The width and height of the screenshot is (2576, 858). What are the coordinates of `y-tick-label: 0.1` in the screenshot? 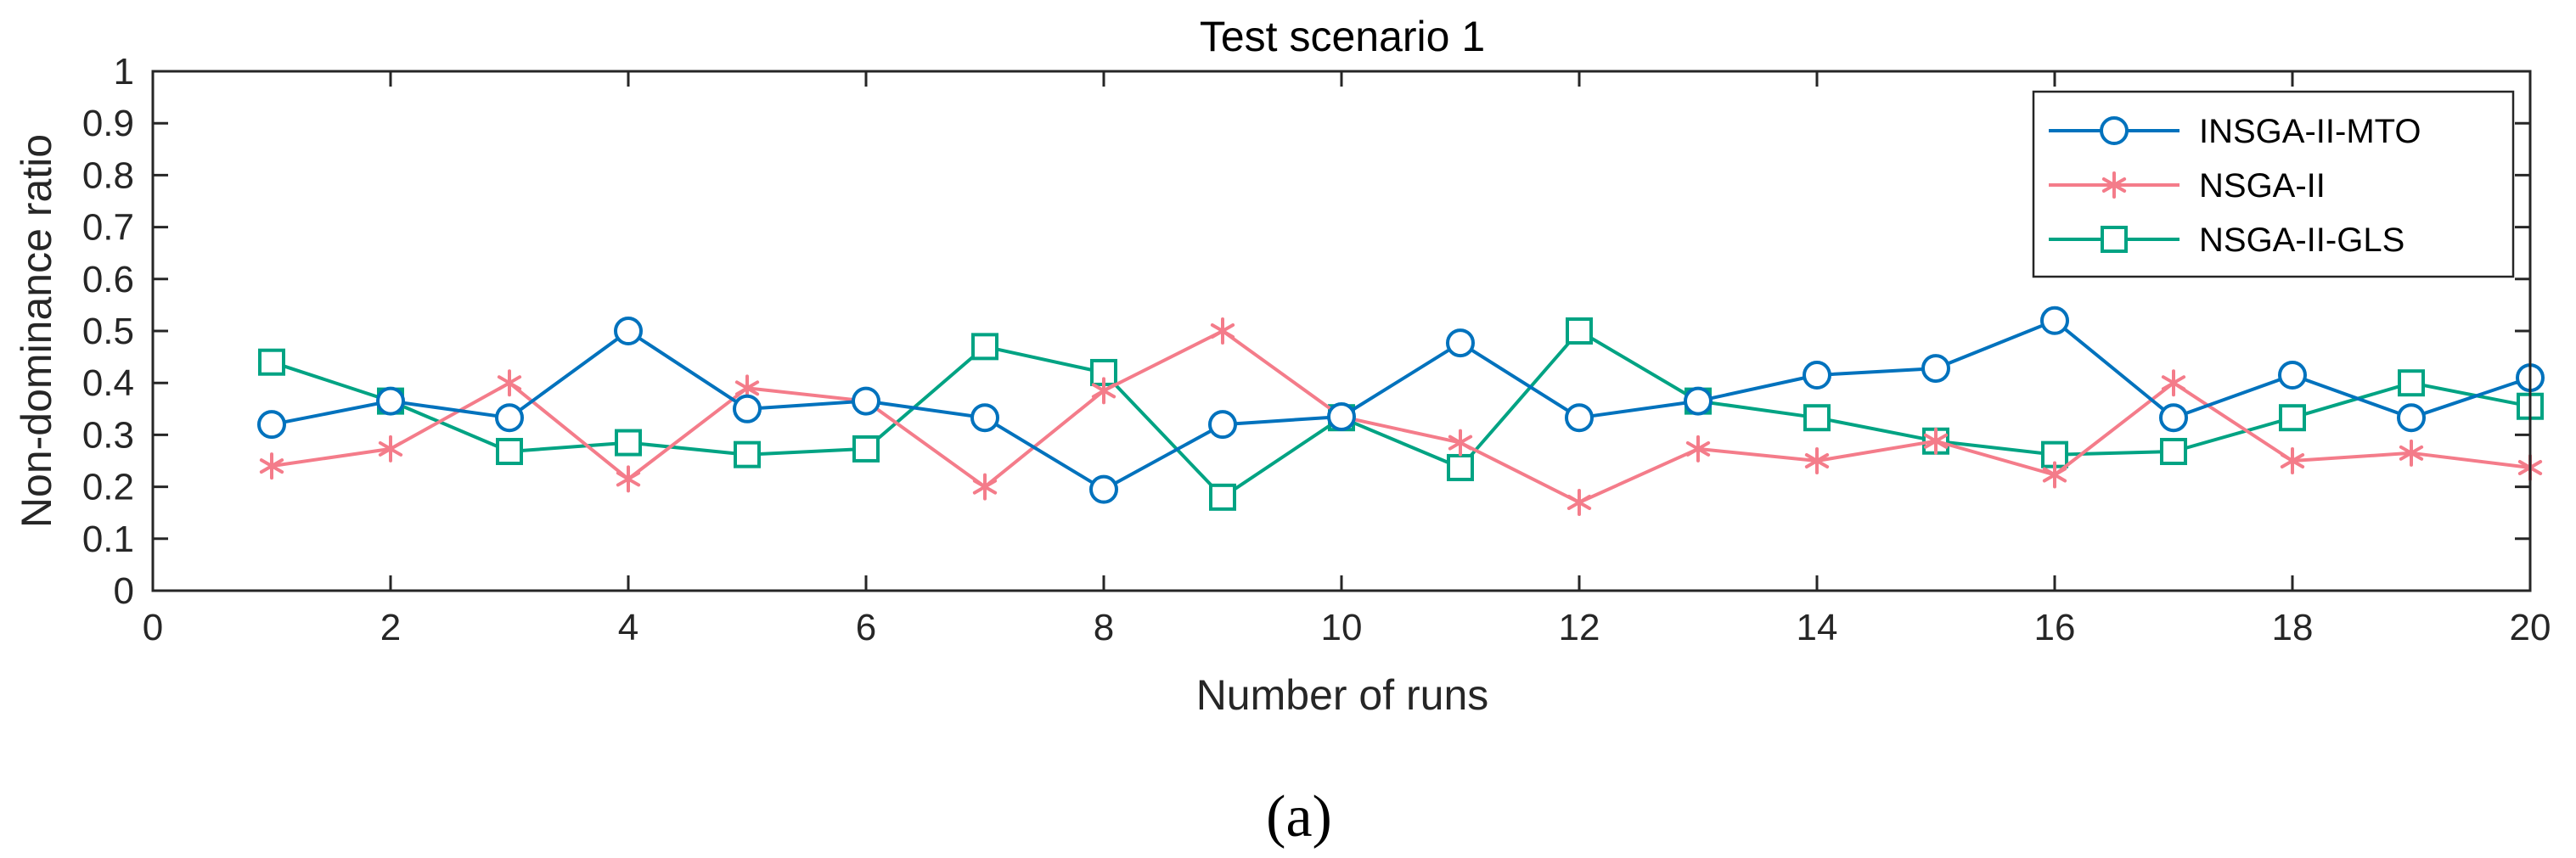 It's located at (108, 539).